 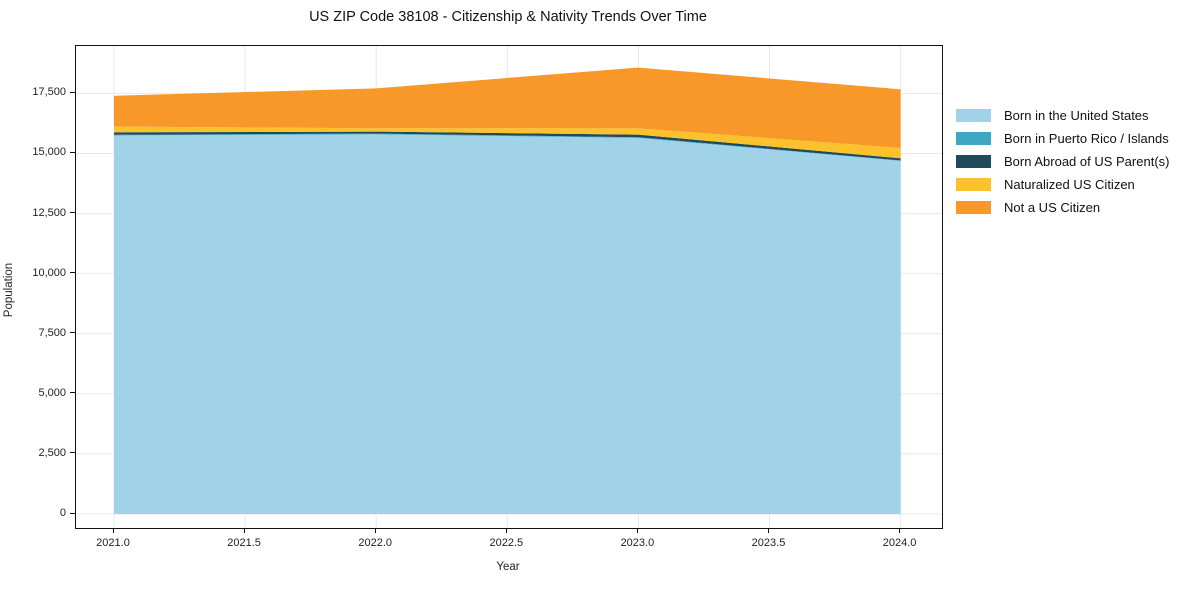 I want to click on legend-label: Naturalized US Citizen, so click(x=1069, y=184).